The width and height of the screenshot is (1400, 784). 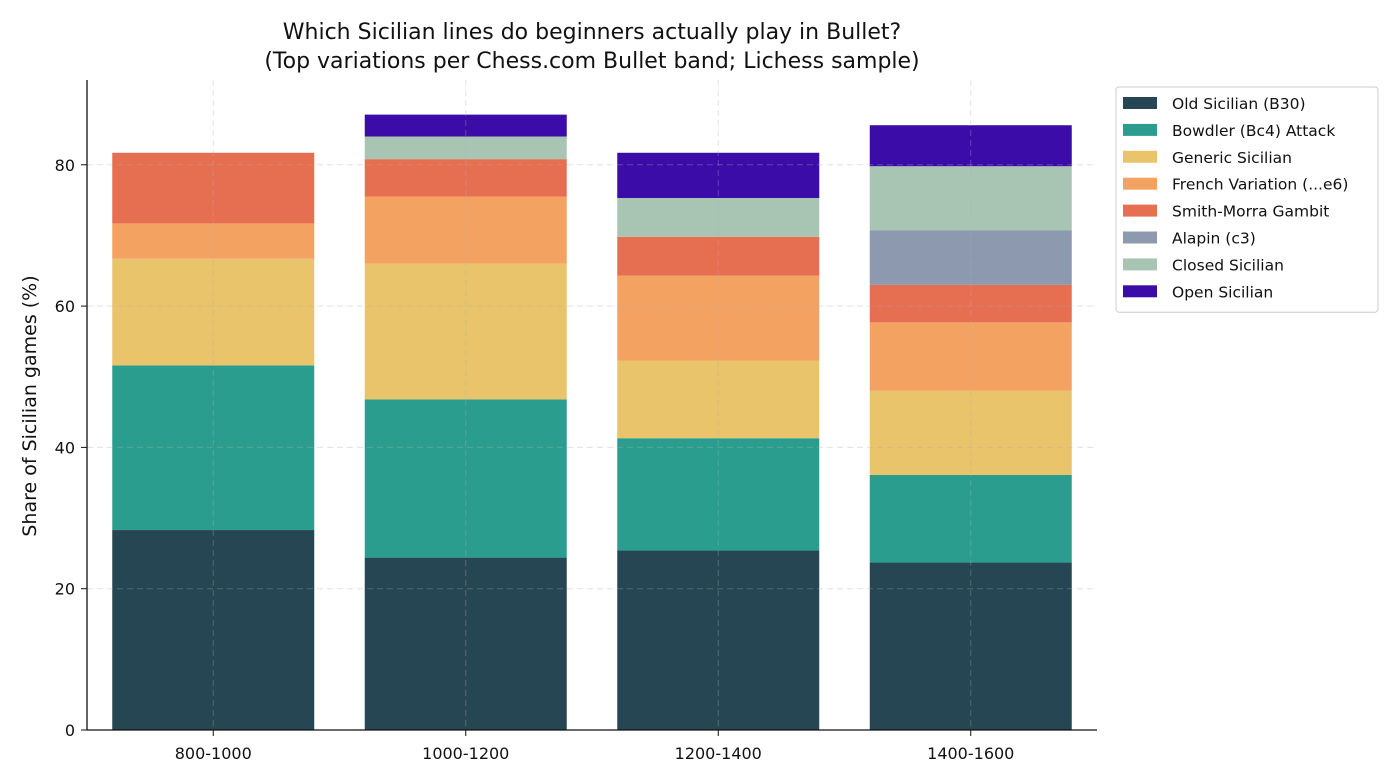 I want to click on legend-label: Alapin (c3), so click(x=1214, y=239).